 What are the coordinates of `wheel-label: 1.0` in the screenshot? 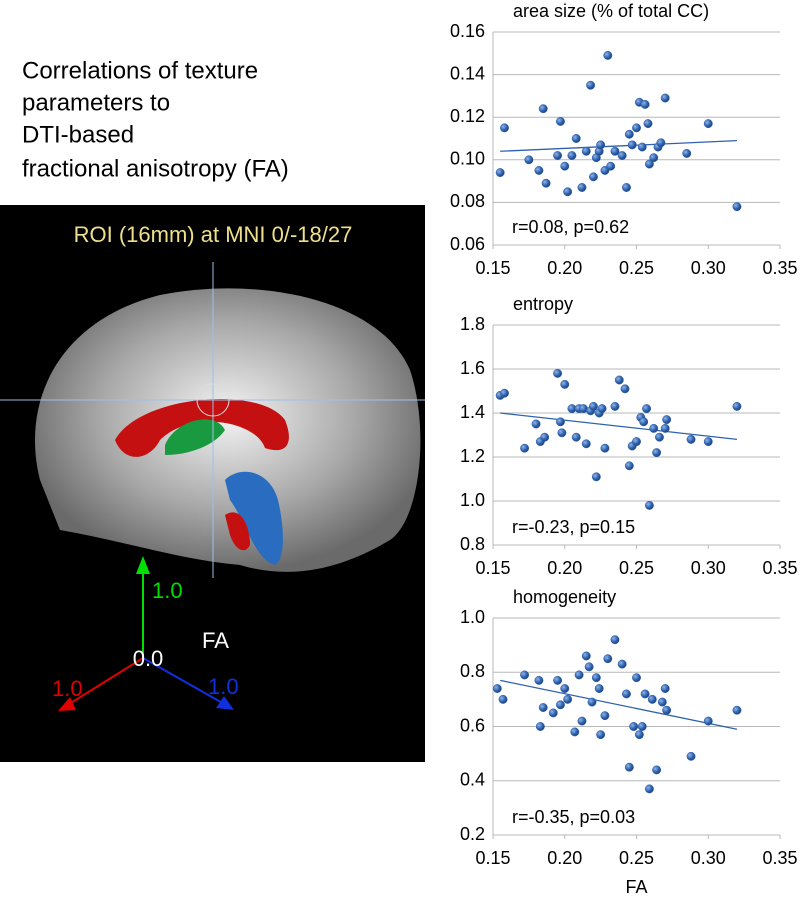 It's located at (67, 688).